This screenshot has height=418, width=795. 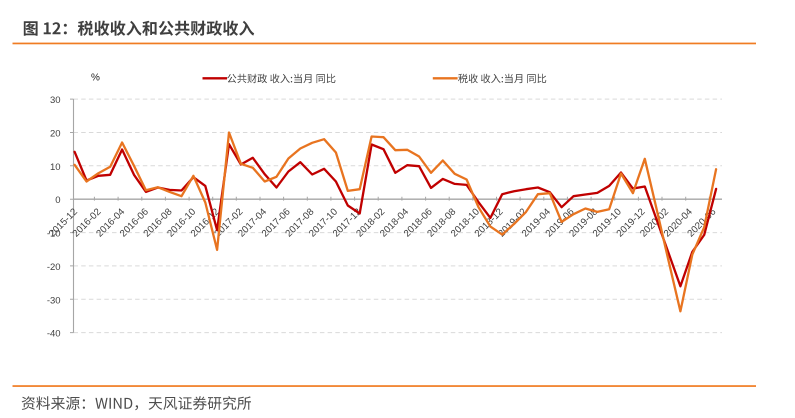 I want to click on svg-text: 10, so click(x=55, y=167).